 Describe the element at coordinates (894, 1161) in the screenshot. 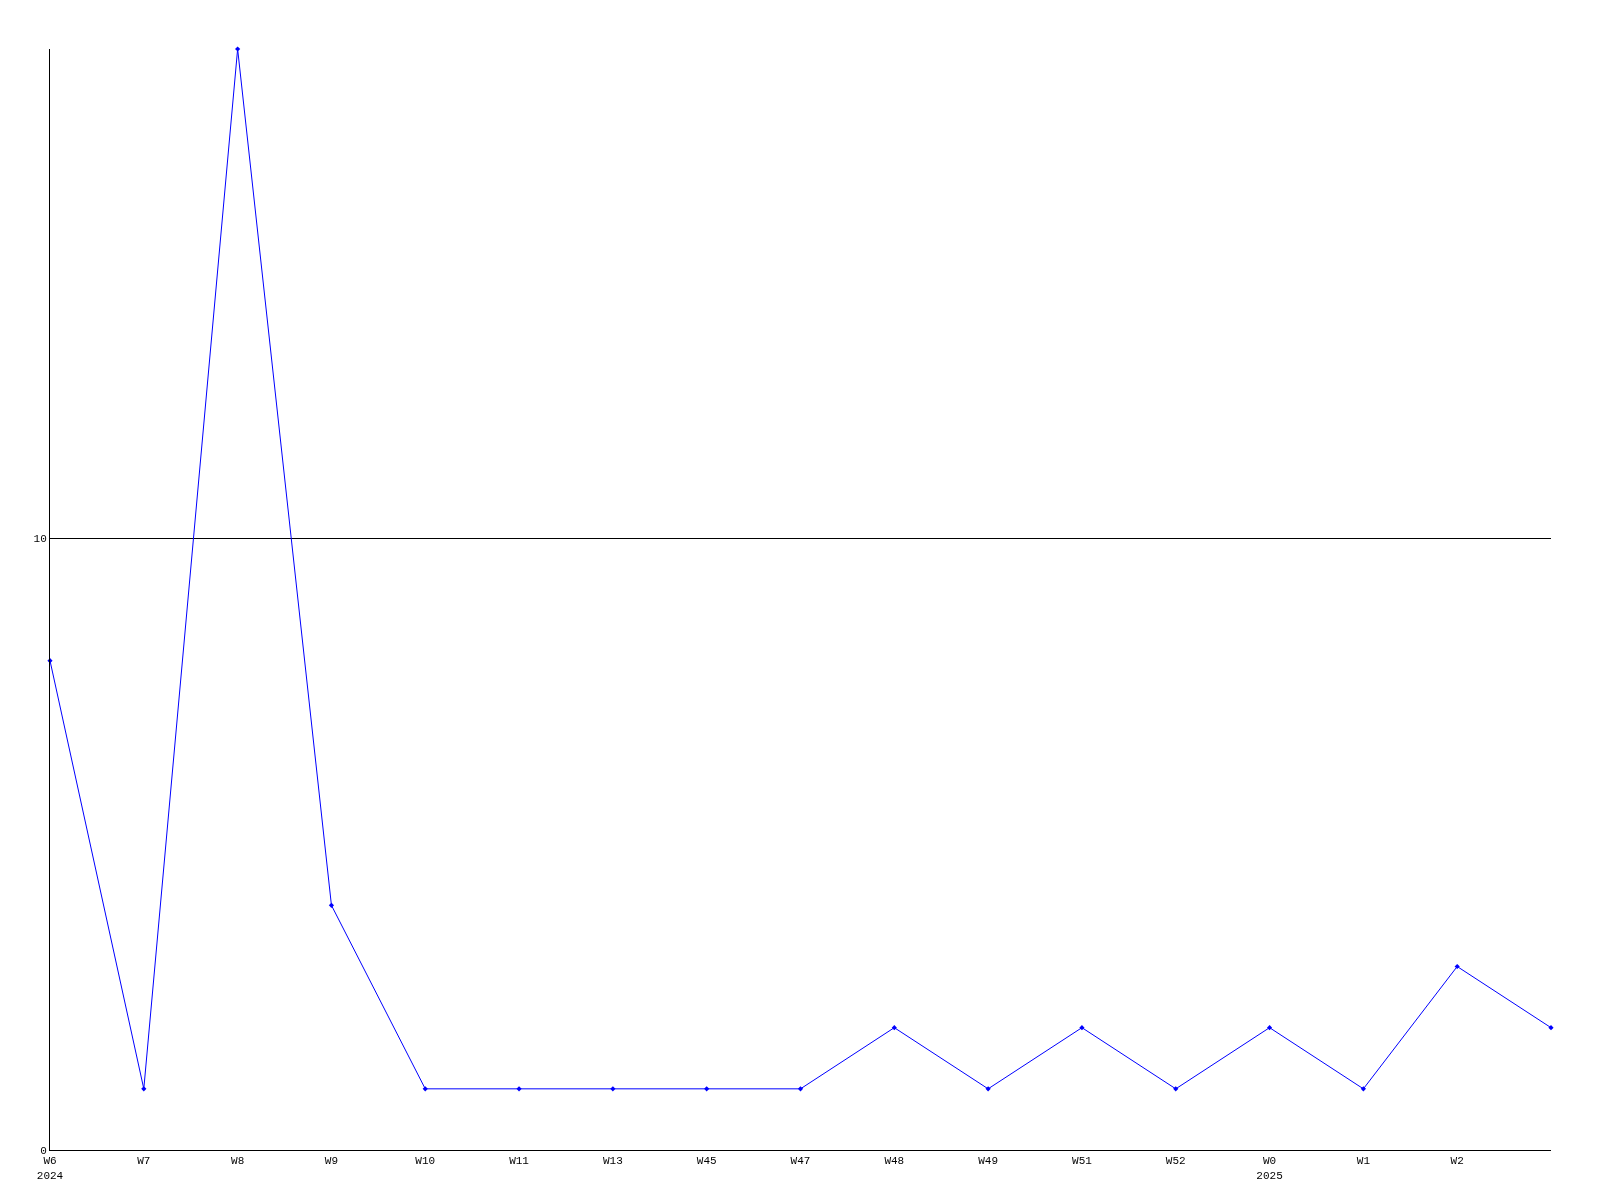

I see `x-tick-label: W48` at that location.